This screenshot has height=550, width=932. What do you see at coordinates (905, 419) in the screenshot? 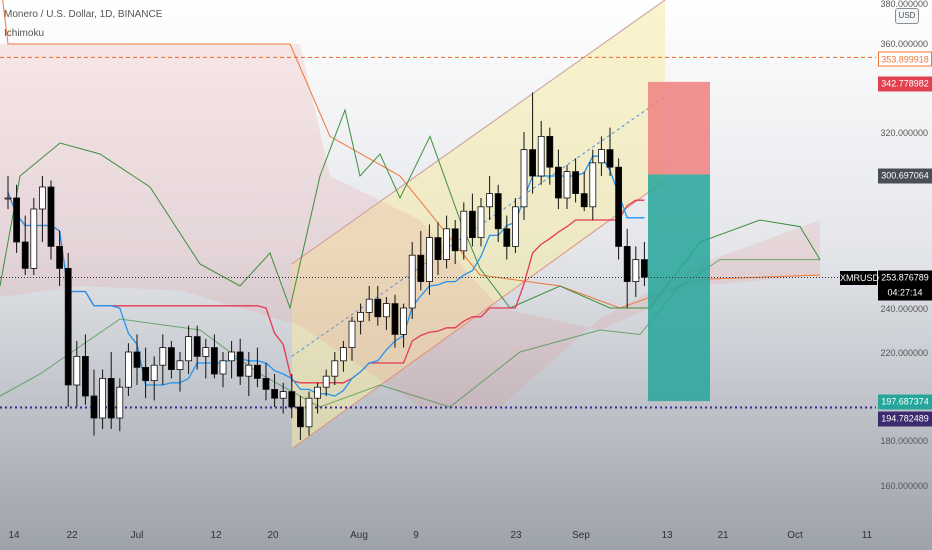
I see `support-price-tag: 194.782489` at bounding box center [905, 419].